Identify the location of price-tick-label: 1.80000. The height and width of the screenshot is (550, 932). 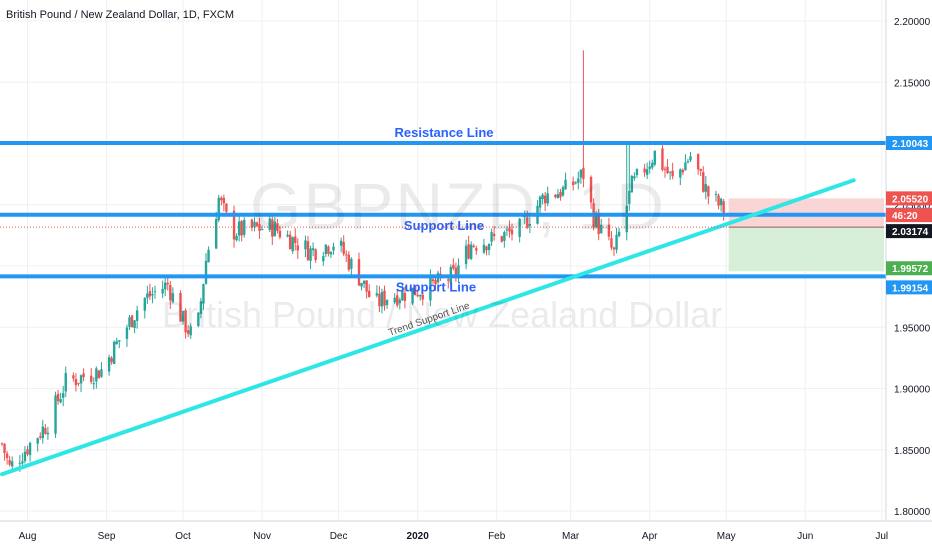
(912, 512).